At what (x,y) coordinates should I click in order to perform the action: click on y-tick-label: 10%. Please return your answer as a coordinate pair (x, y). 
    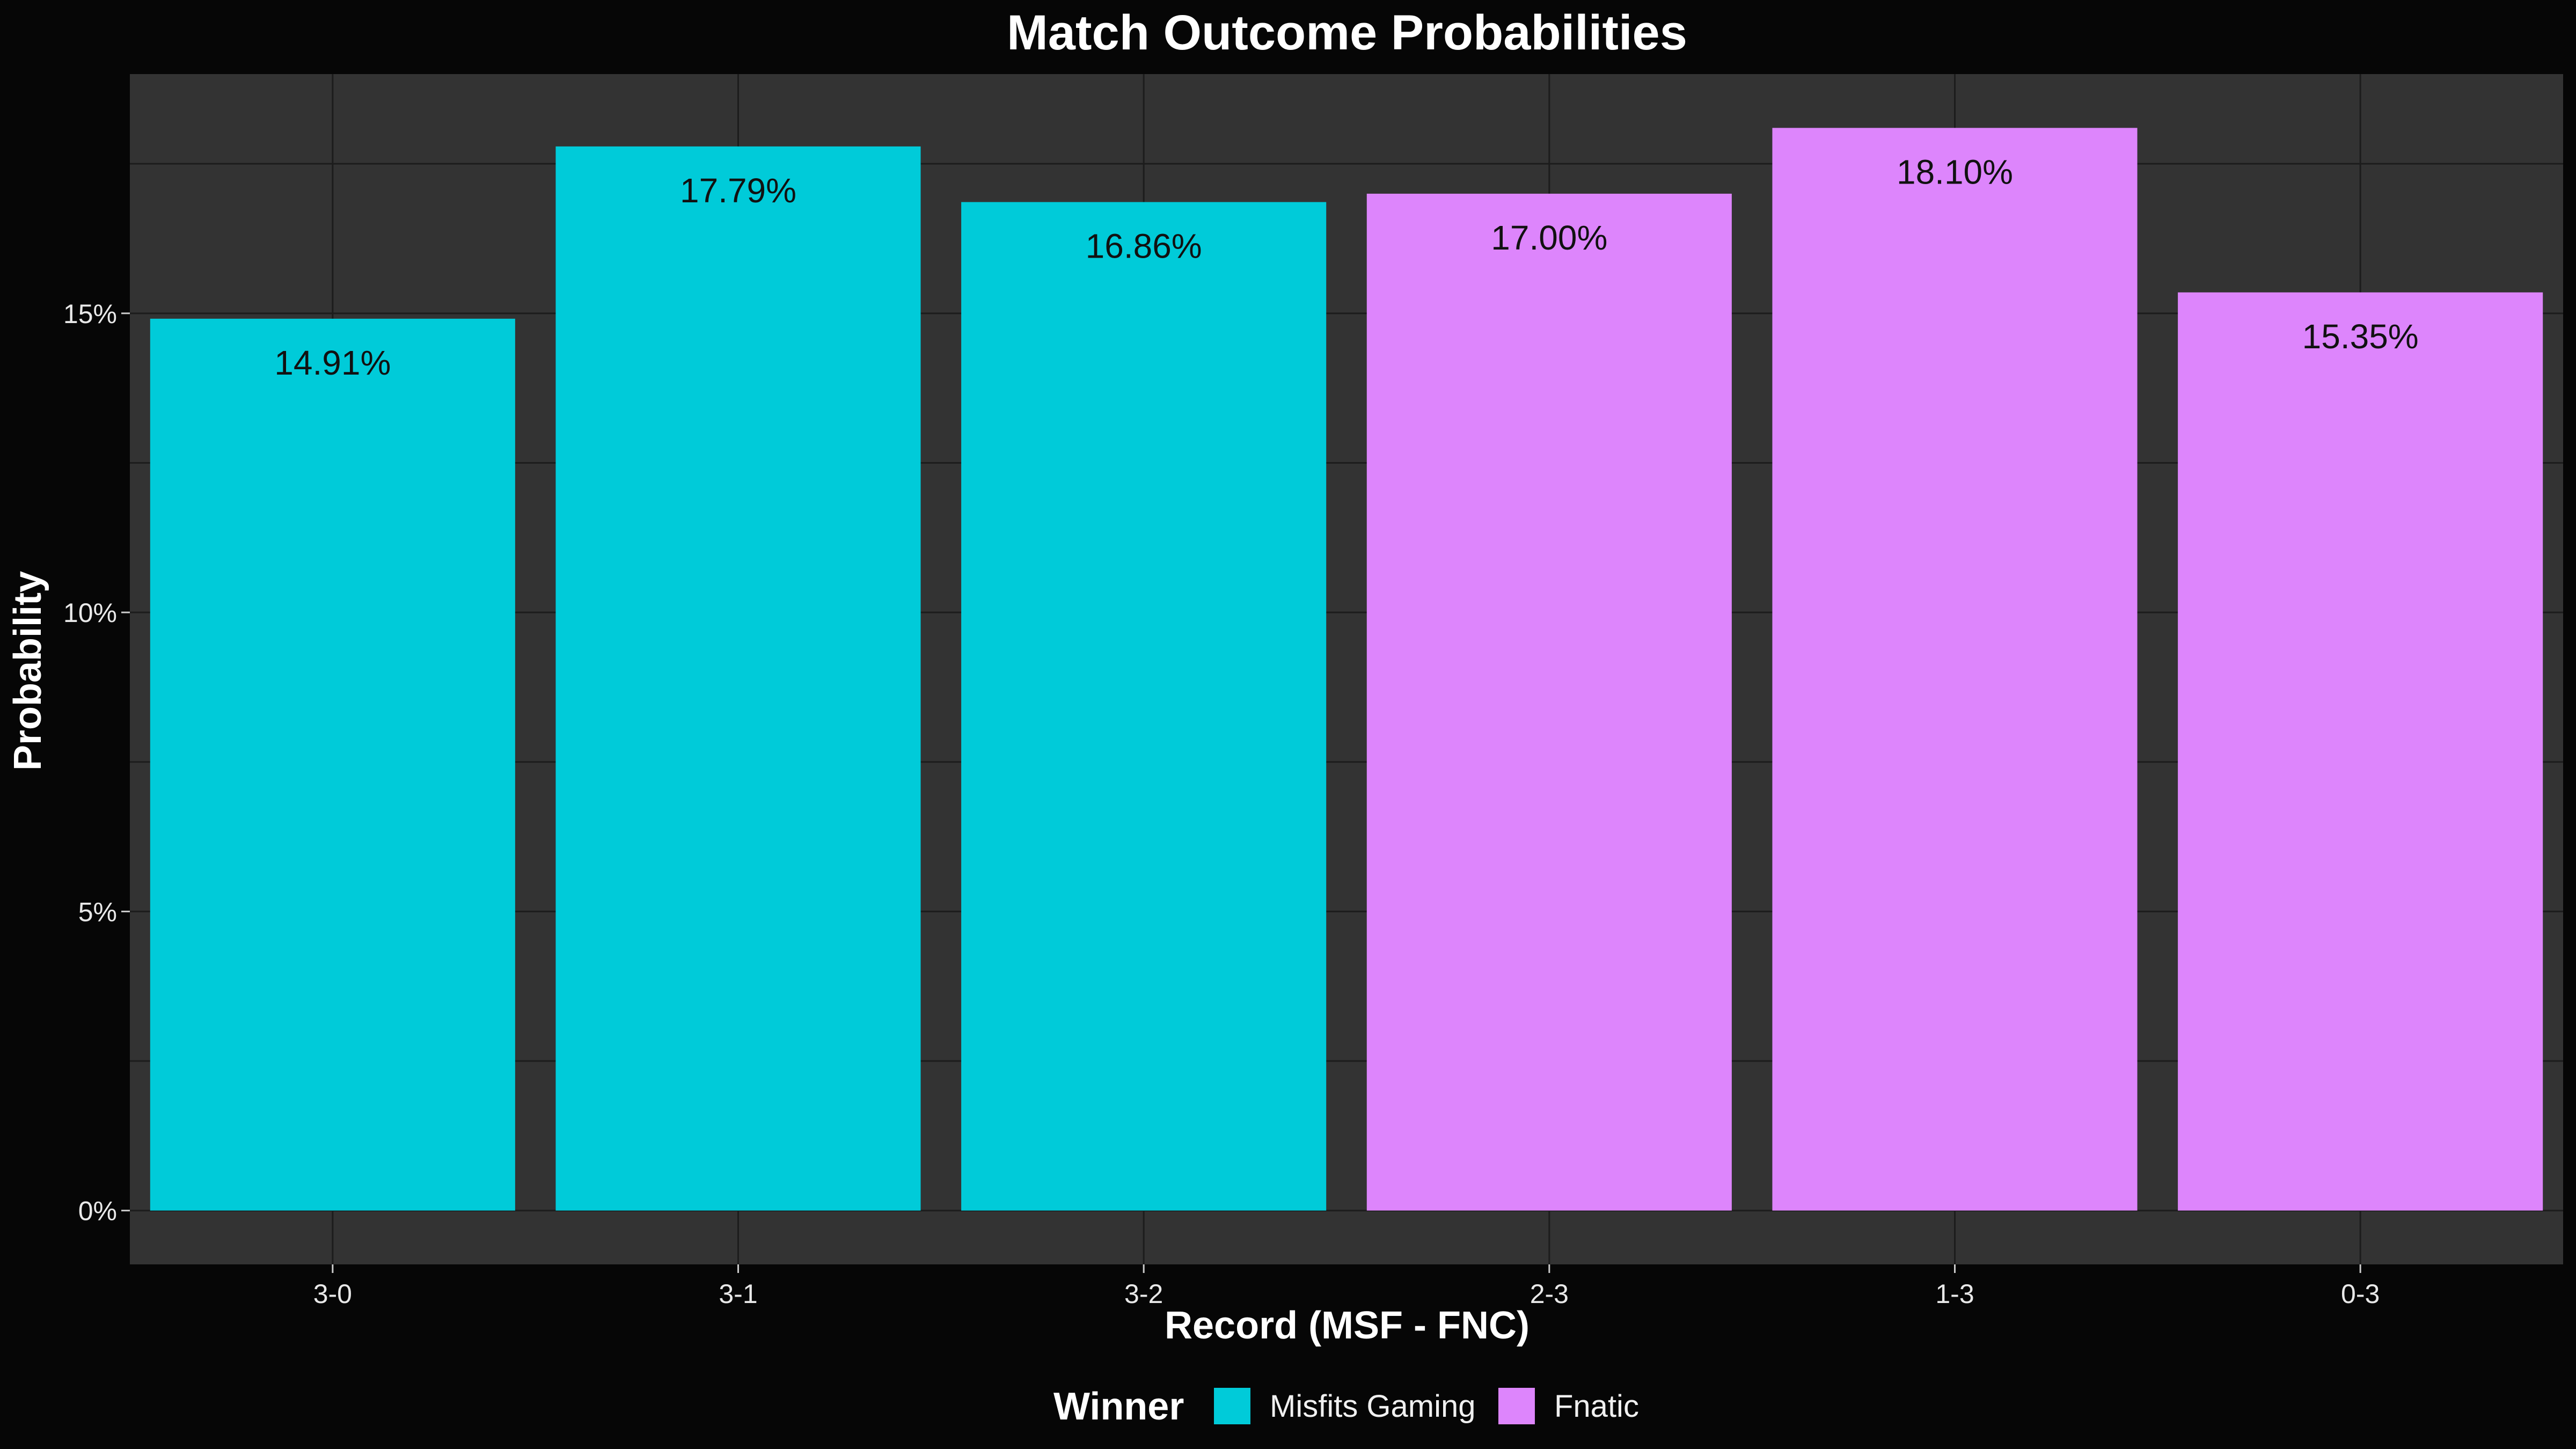
    Looking at the image, I should click on (90, 613).